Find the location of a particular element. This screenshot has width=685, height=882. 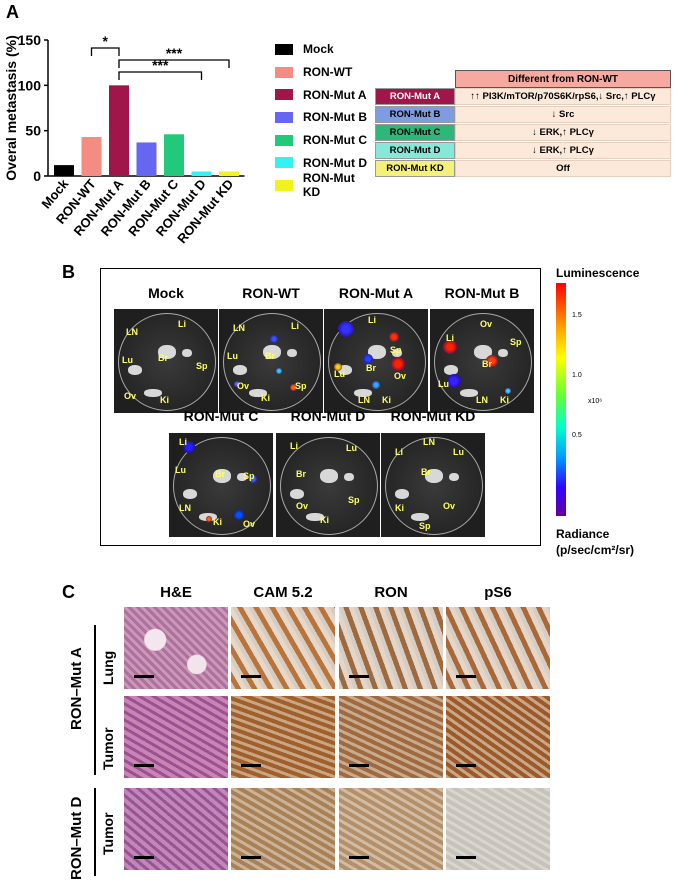

colorbar-title: Luminescence is located at coordinates (598, 273).